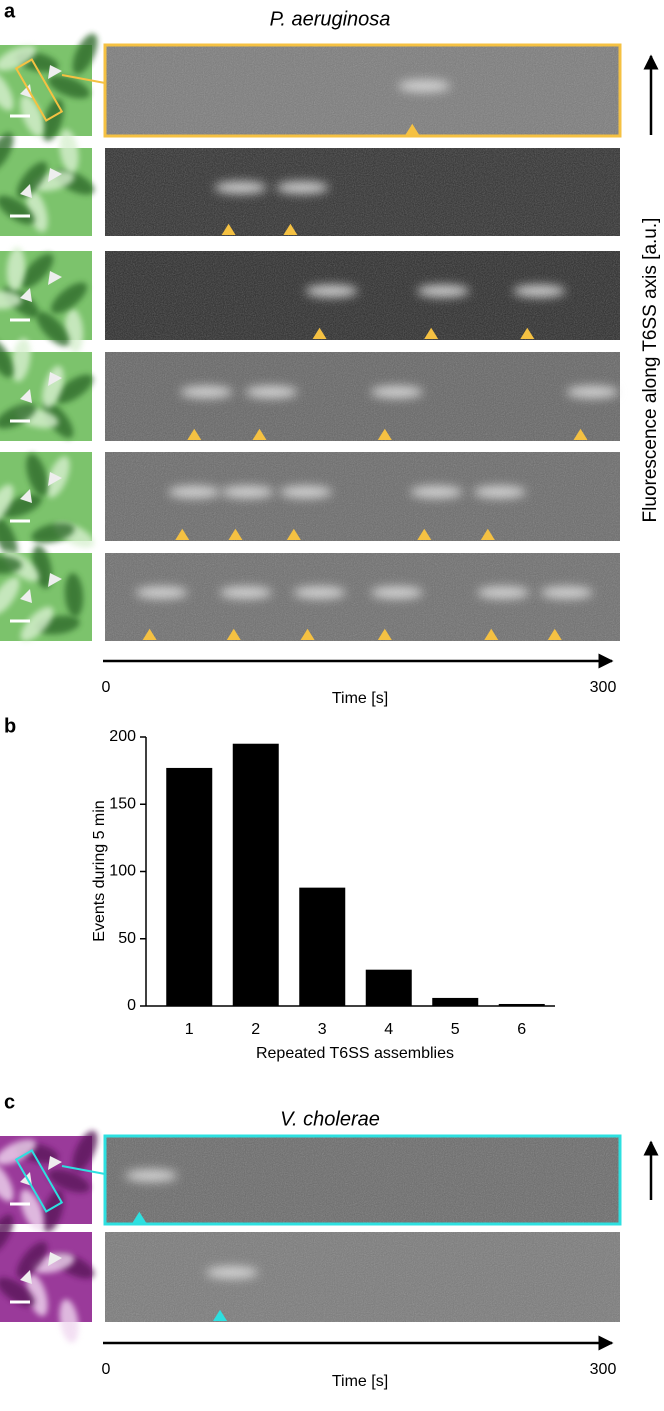 The image size is (664, 1411). Describe the element at coordinates (189, 1029) in the screenshot. I see `x-tick-label: 1` at that location.